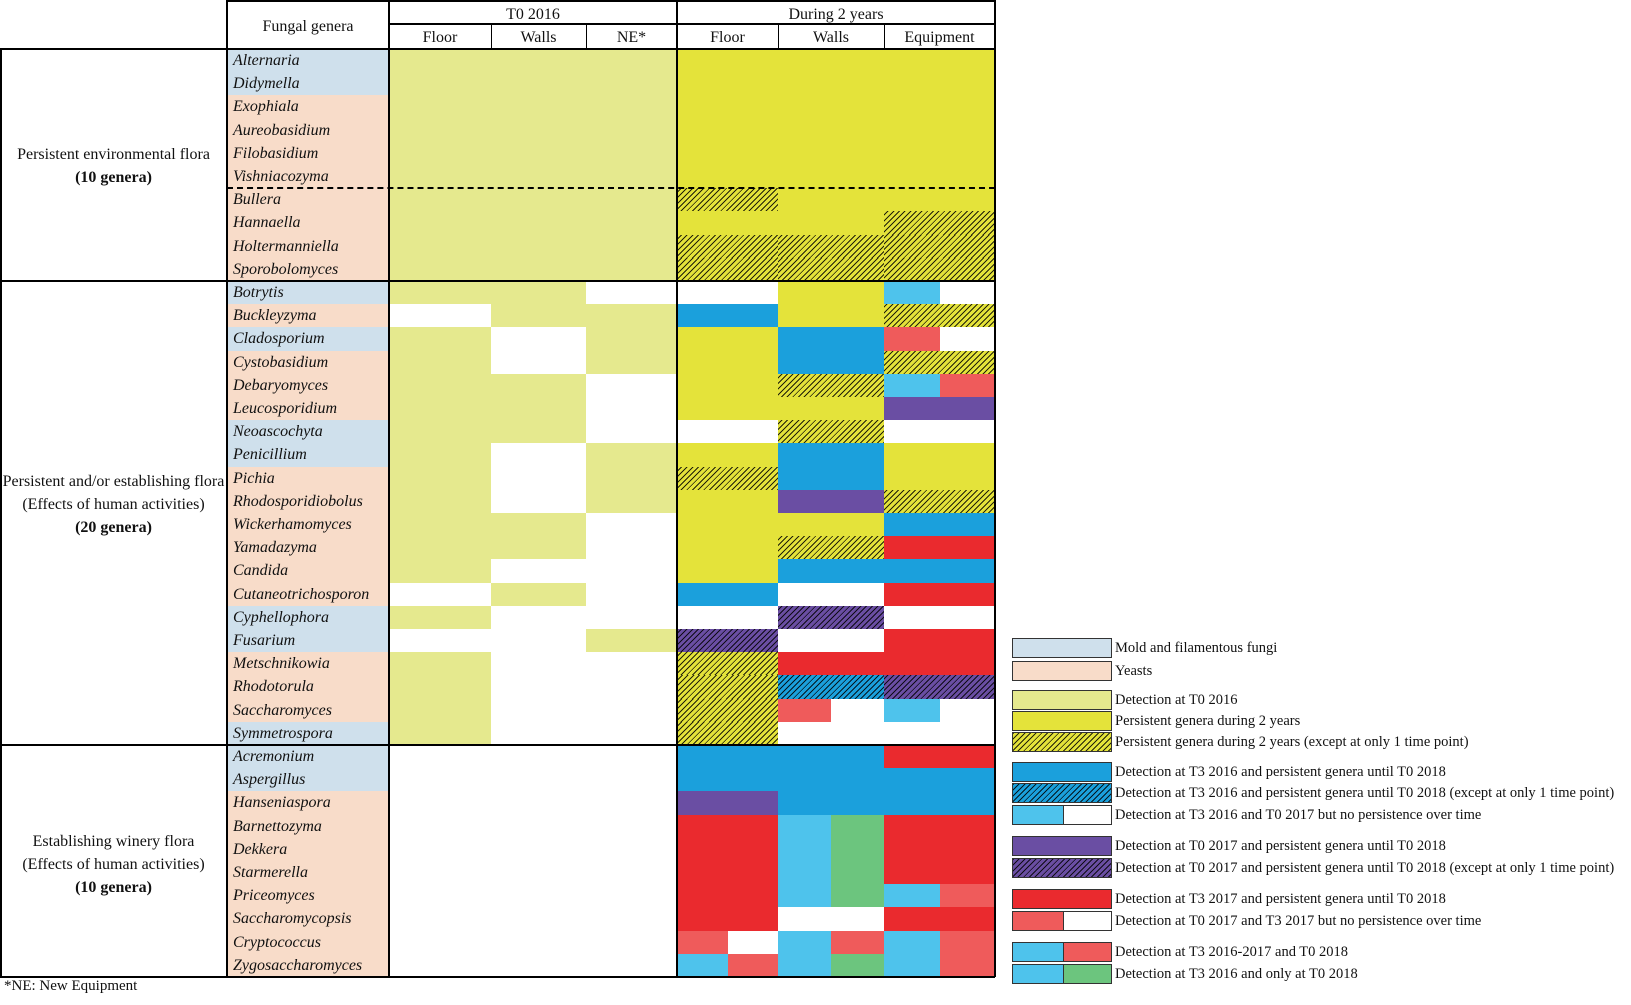 The height and width of the screenshot is (1005, 1631). What do you see at coordinates (311, 130) in the screenshot?
I see `genus-cell: Aureobasidium` at bounding box center [311, 130].